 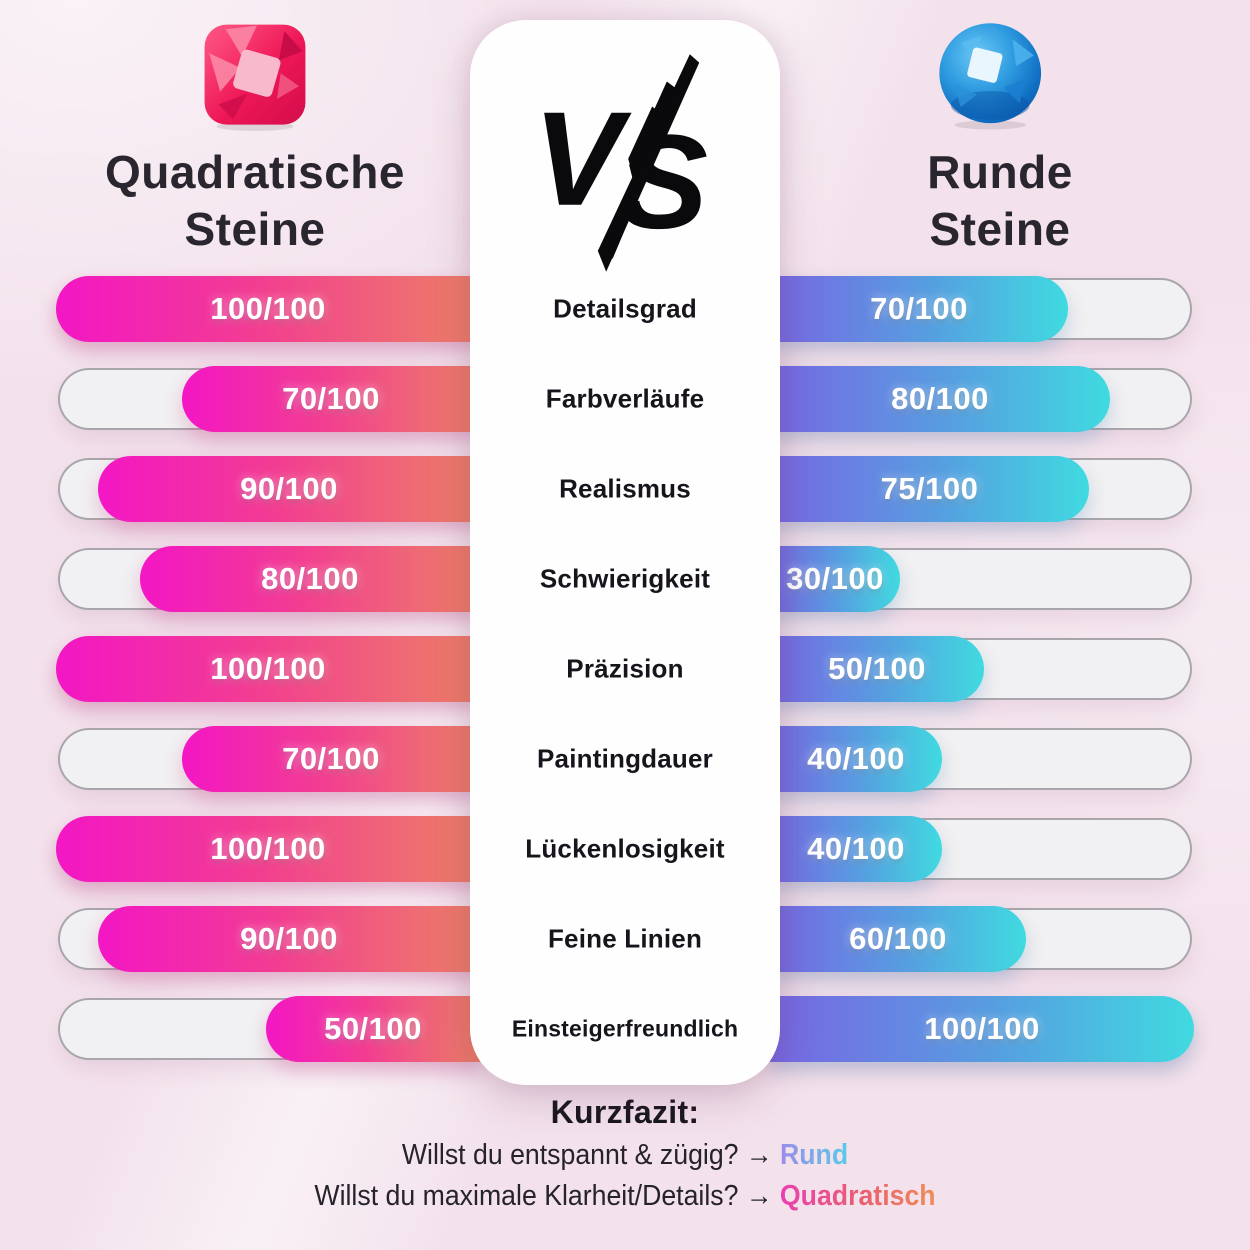 I want to click on category-label: Einsteigerfreundlich, so click(x=625, y=1028).